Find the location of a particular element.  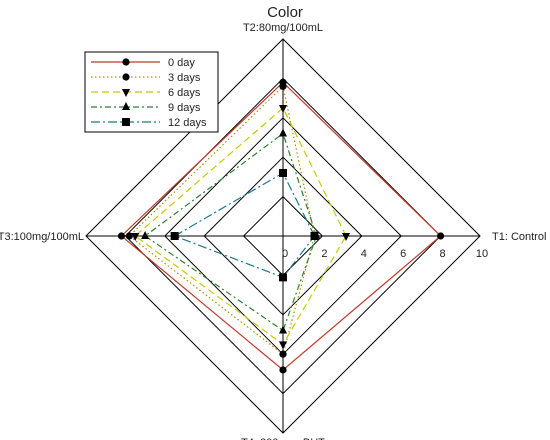

series is located at coordinates (244, 225).